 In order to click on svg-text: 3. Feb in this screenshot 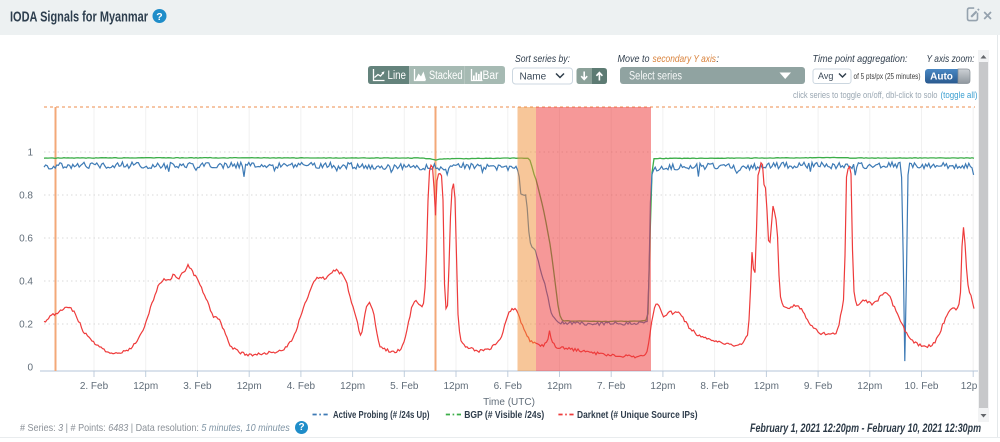, I will do `click(197, 386)`.